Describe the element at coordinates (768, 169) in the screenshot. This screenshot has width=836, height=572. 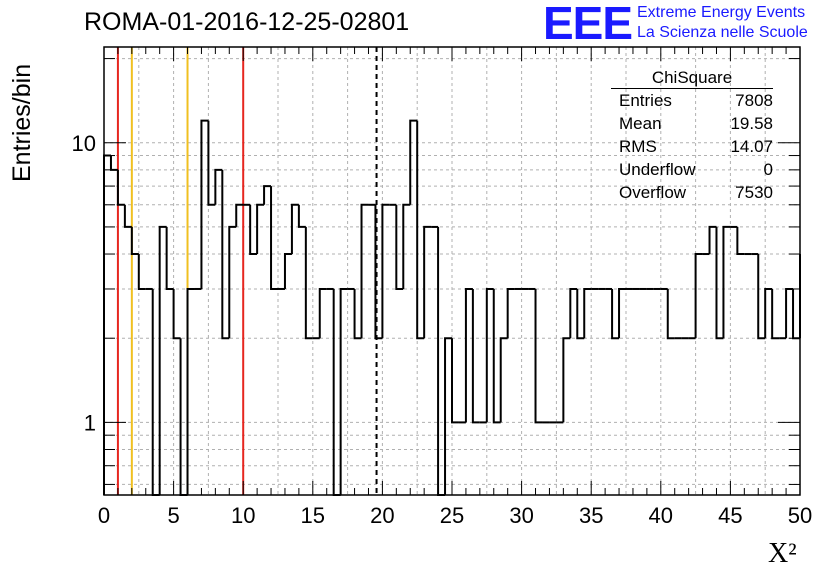
I see `stats-value: 0` at that location.